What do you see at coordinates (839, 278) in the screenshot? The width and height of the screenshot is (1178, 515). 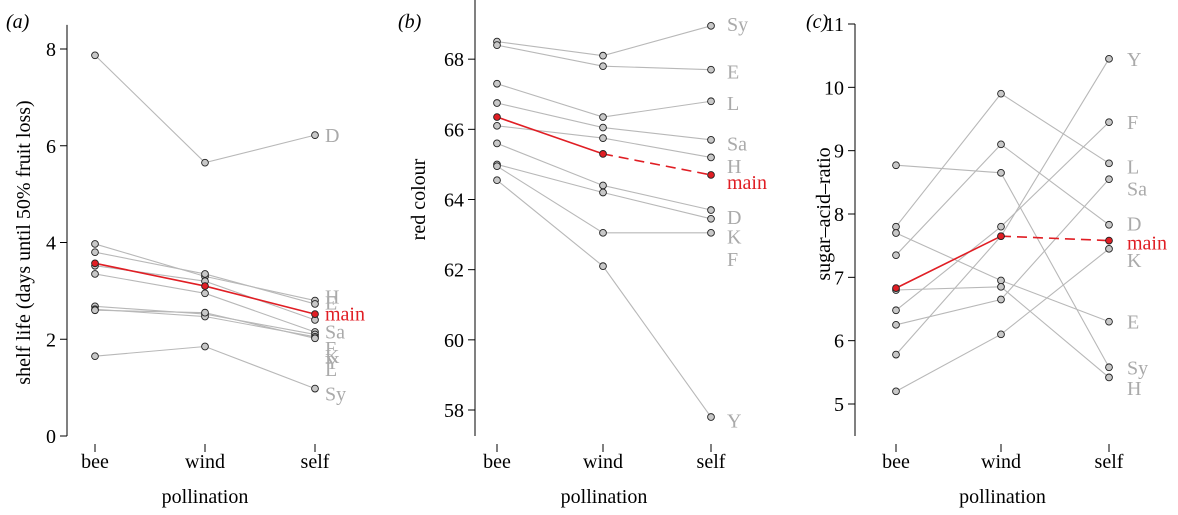 I see `y-tick-label: 7` at bounding box center [839, 278].